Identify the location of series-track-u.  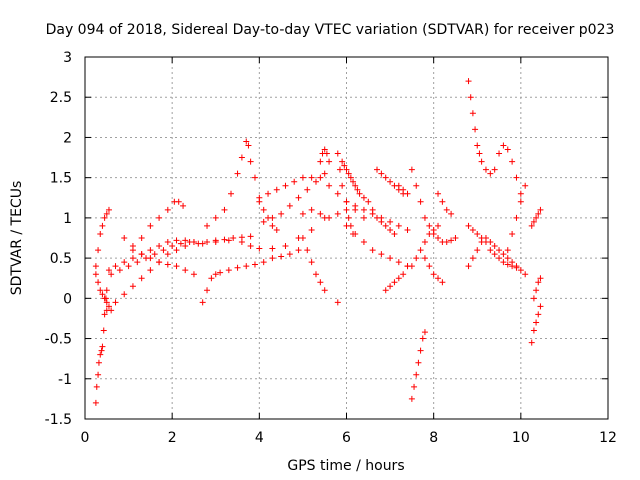
(390, 181).